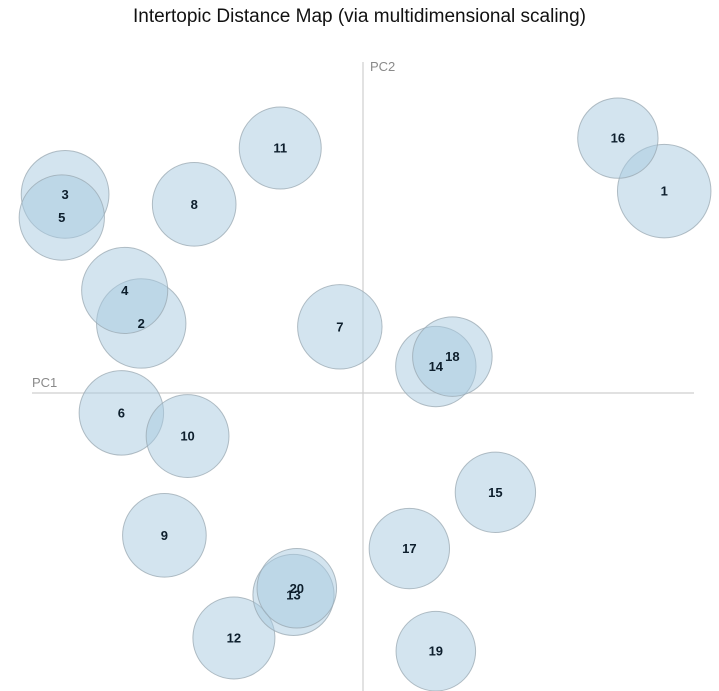 The image size is (719, 691). I want to click on topic-label-2: 2, so click(141, 323).